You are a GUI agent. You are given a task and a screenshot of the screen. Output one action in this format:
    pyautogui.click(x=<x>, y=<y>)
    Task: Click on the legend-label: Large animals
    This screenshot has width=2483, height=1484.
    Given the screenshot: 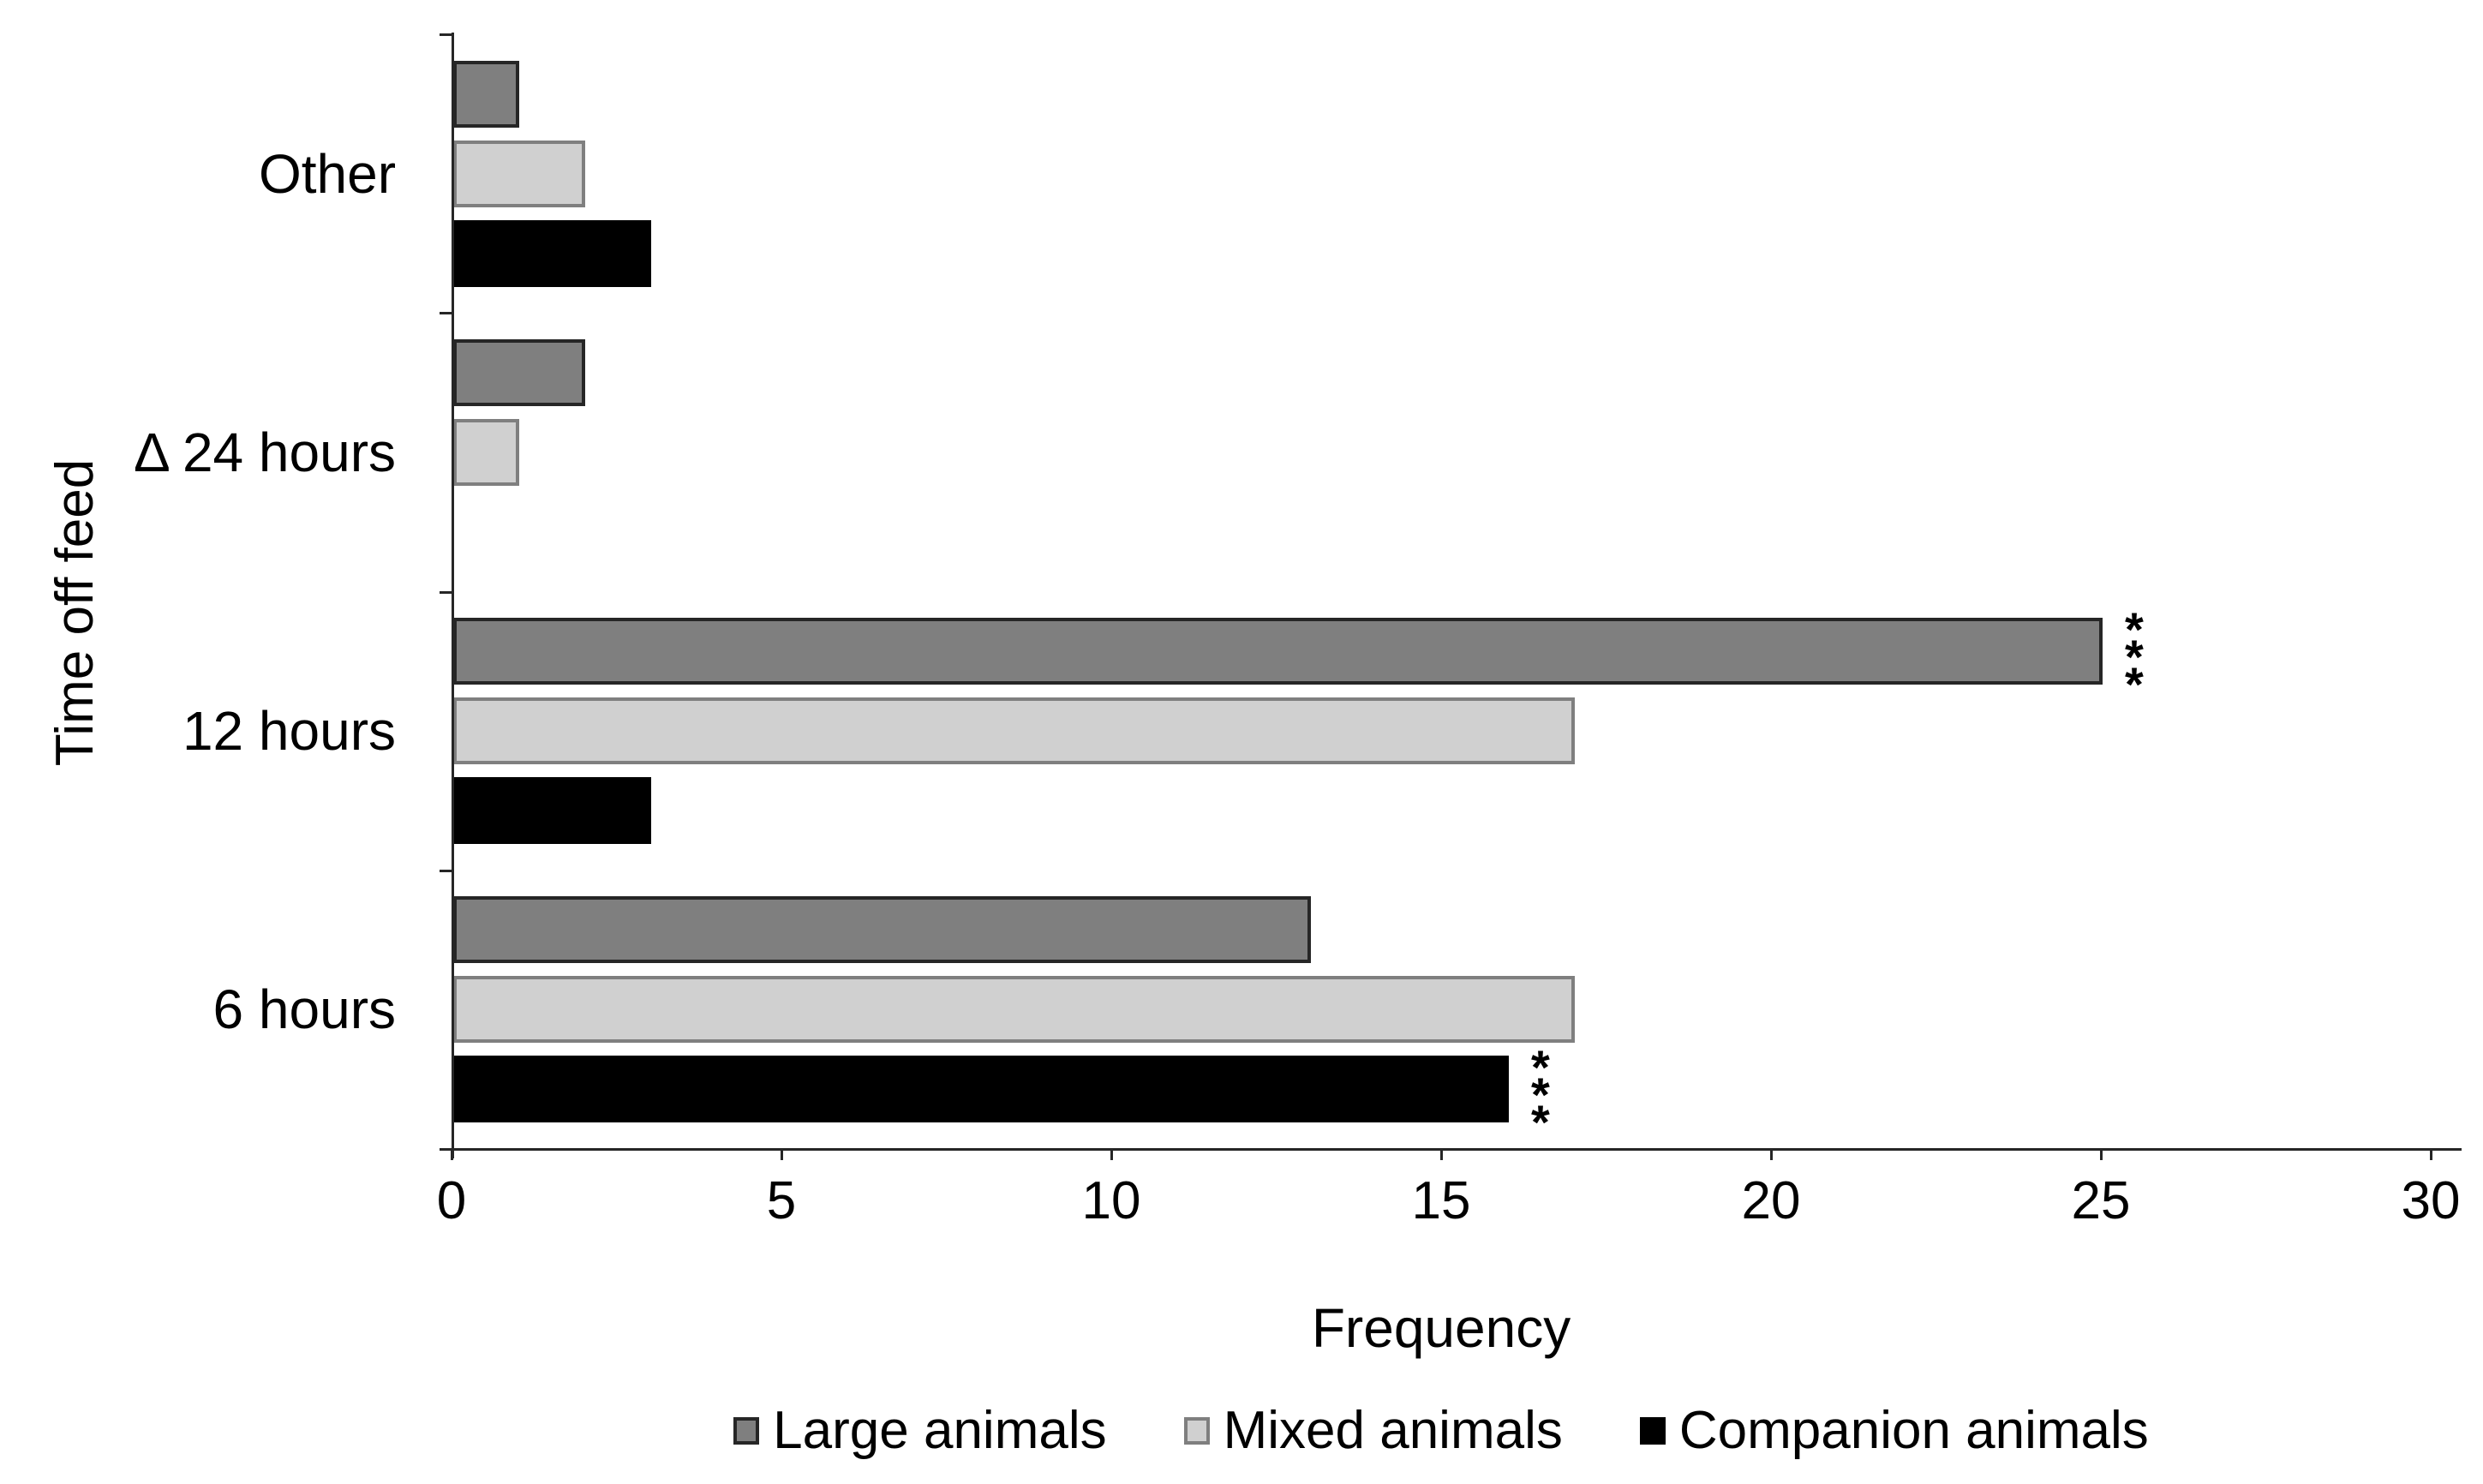 What is the action you would take?
    pyautogui.click(x=940, y=1430)
    